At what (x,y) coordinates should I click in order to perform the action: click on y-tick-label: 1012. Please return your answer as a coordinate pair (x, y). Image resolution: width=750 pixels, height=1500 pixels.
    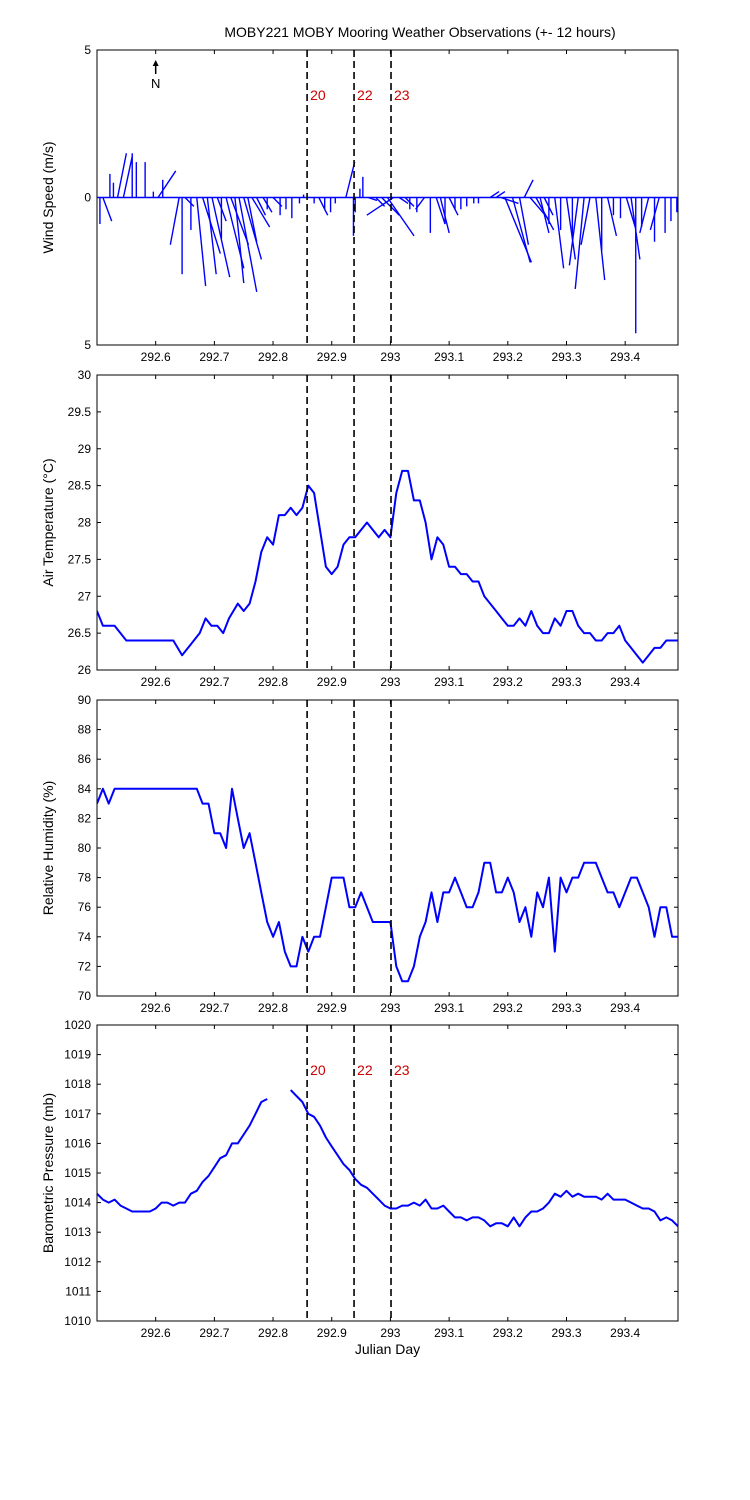
    Looking at the image, I should click on (77, 1262).